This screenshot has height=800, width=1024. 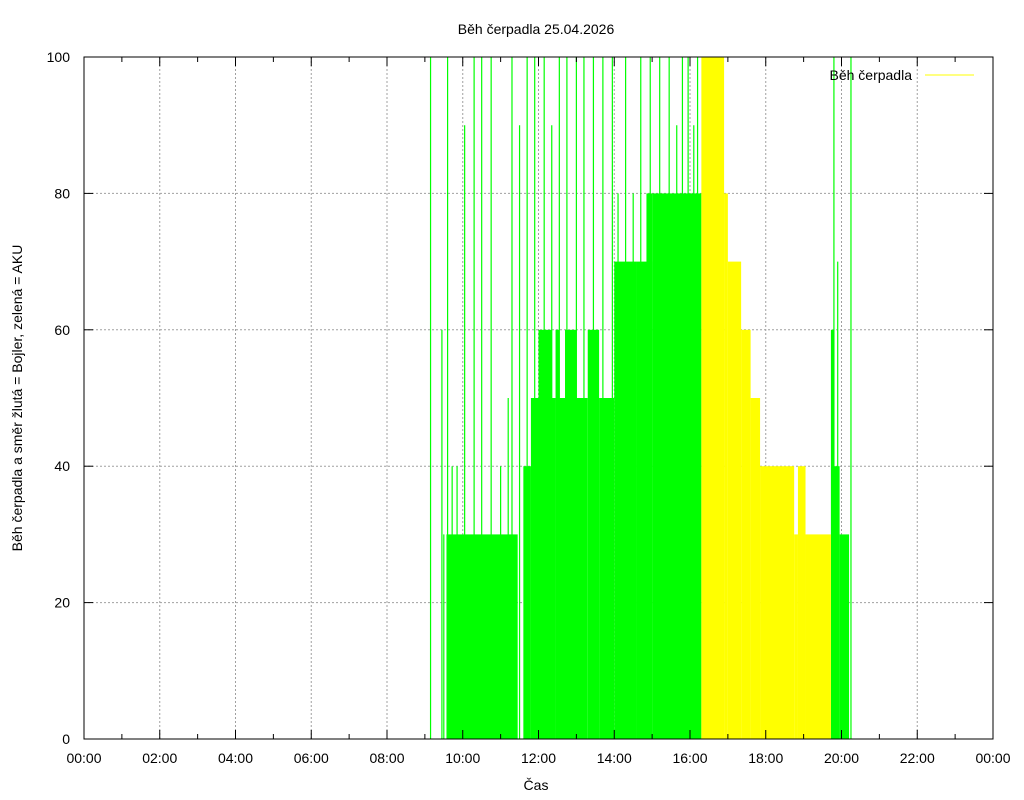 What do you see at coordinates (62, 193) in the screenshot?
I see `y-tick-label: 80` at bounding box center [62, 193].